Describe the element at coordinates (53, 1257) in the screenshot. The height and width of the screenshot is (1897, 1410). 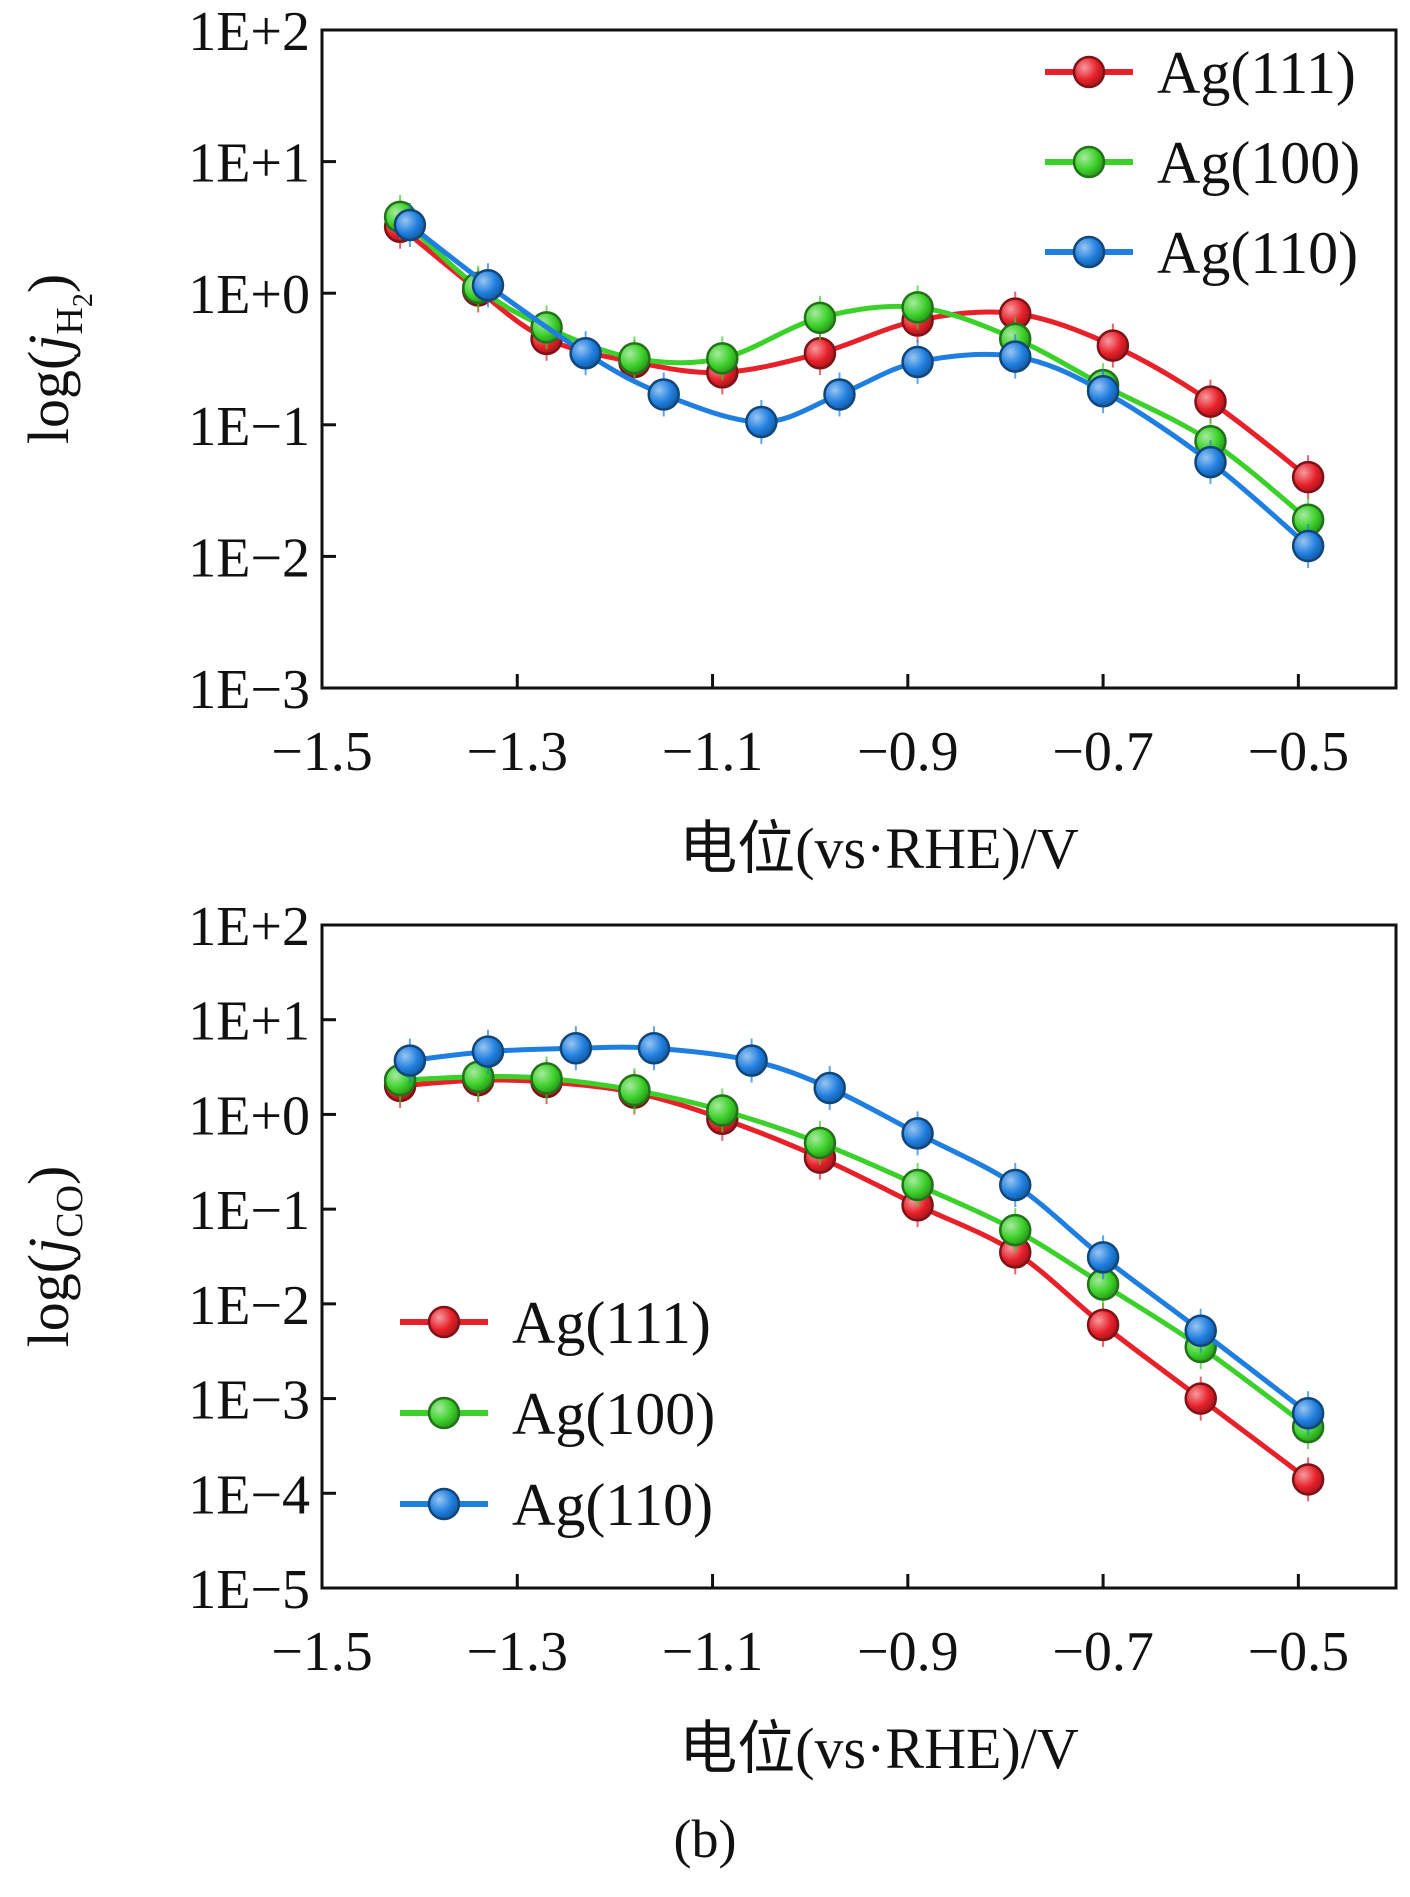
I see `y-axis-label: log(jCO)` at that location.